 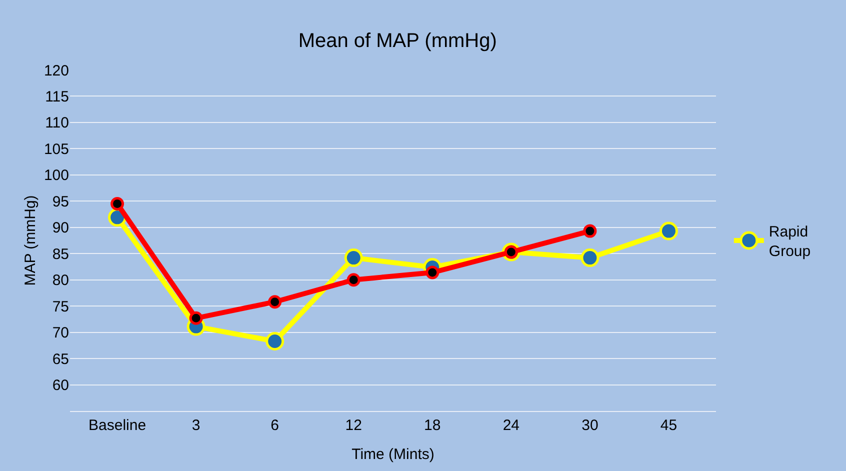 I want to click on y-tick-label: 90, so click(x=60, y=228).